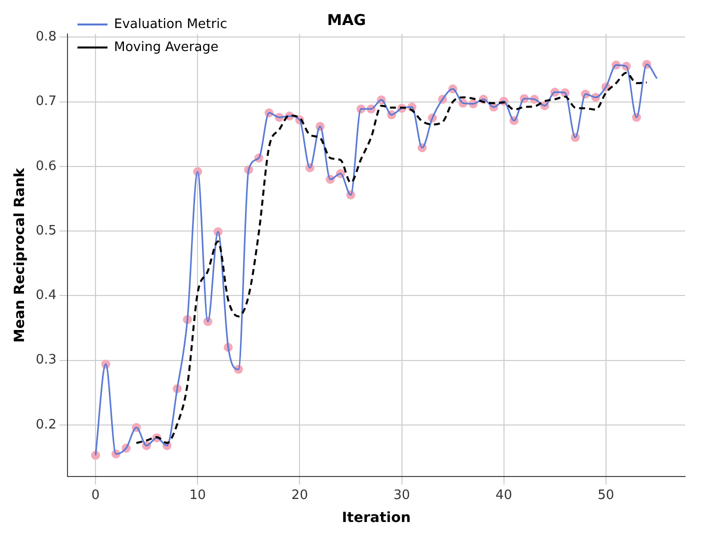  I want to click on y-tick-label: 0.8, so click(46, 37).